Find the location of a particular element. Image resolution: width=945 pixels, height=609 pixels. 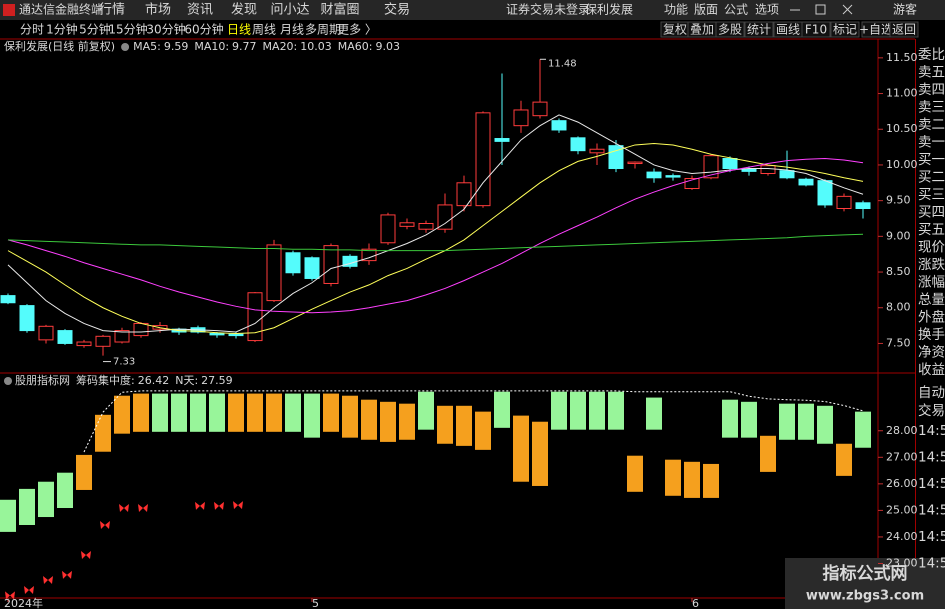

period-tab: 5分钟 is located at coordinates (95, 29).